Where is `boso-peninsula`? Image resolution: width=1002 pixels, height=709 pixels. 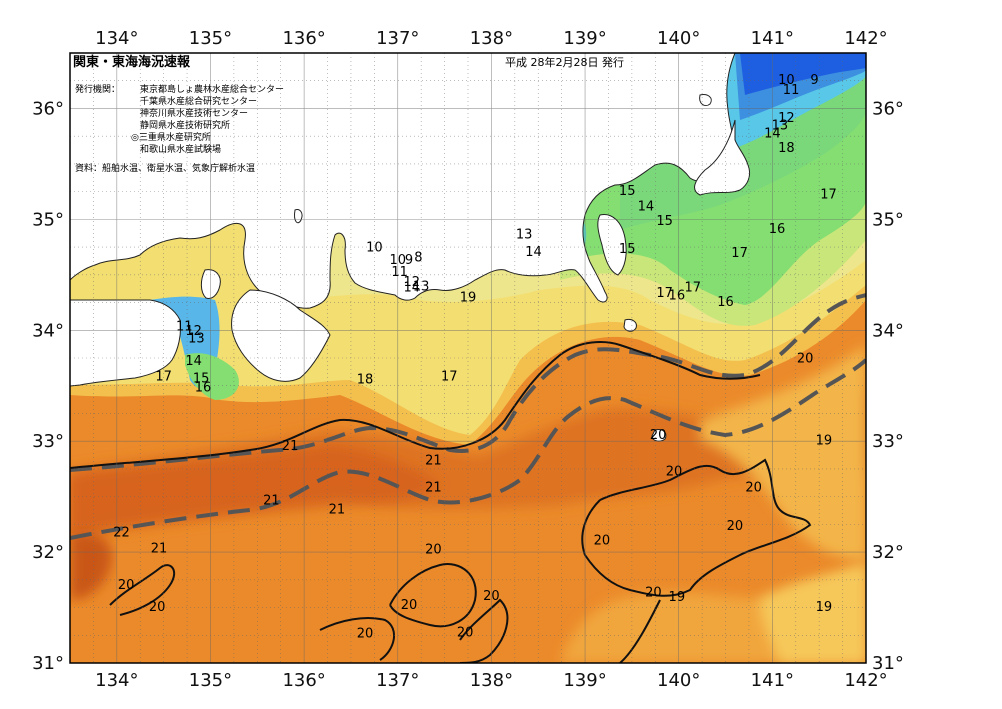
boso-peninsula is located at coordinates (722, 157).